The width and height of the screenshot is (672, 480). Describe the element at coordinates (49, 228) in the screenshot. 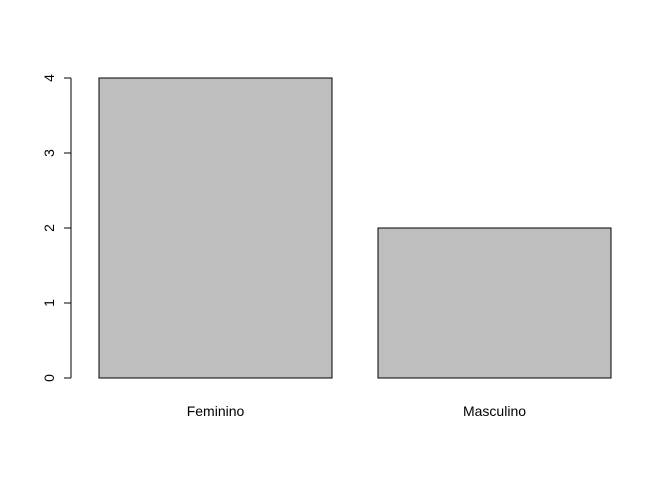

I see `y-tick-label: 2` at that location.